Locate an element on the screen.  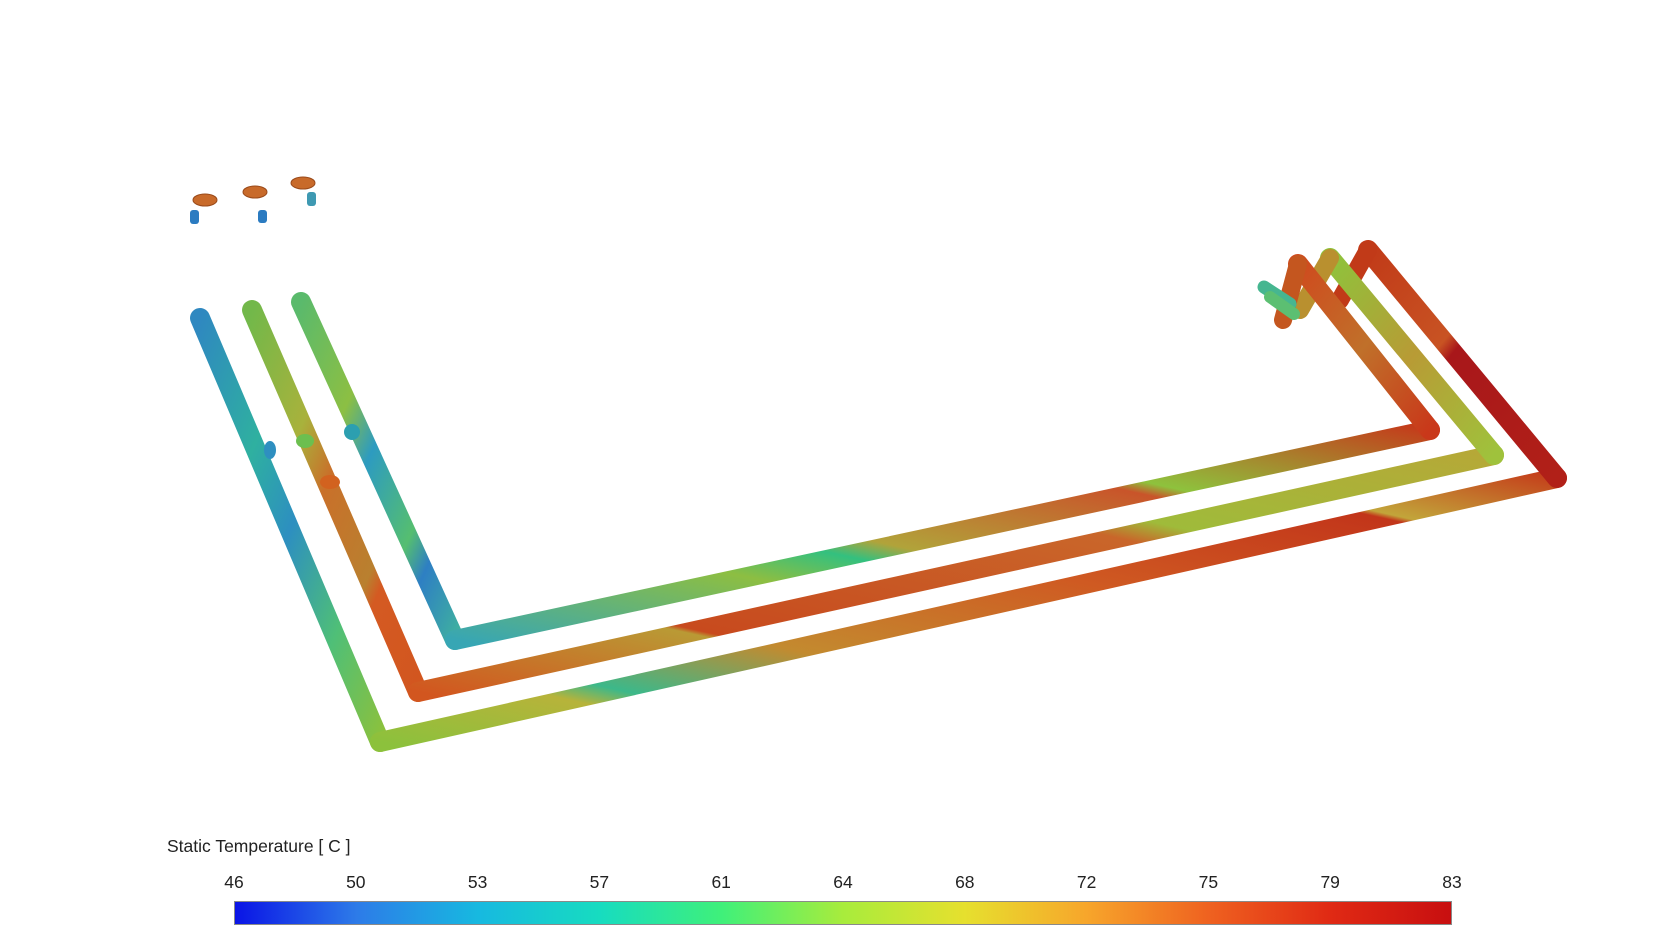
colorbar-tick-label: 57 is located at coordinates (599, 882).